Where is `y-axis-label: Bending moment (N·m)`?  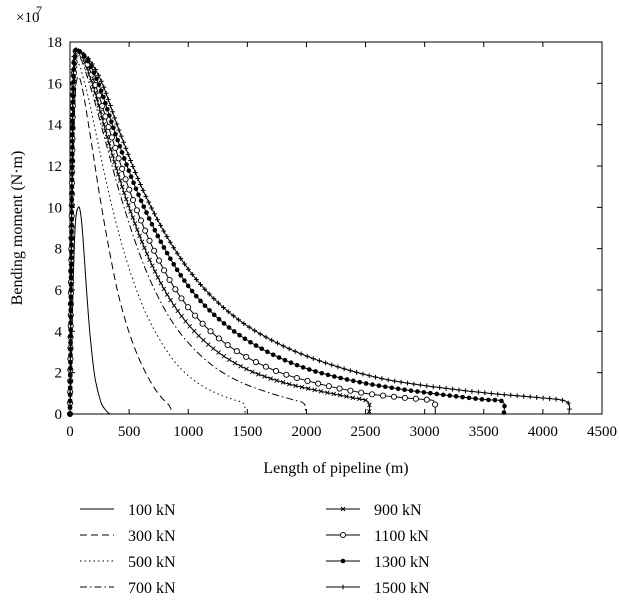
y-axis-label: Bending moment (N·m) is located at coordinates (17, 228).